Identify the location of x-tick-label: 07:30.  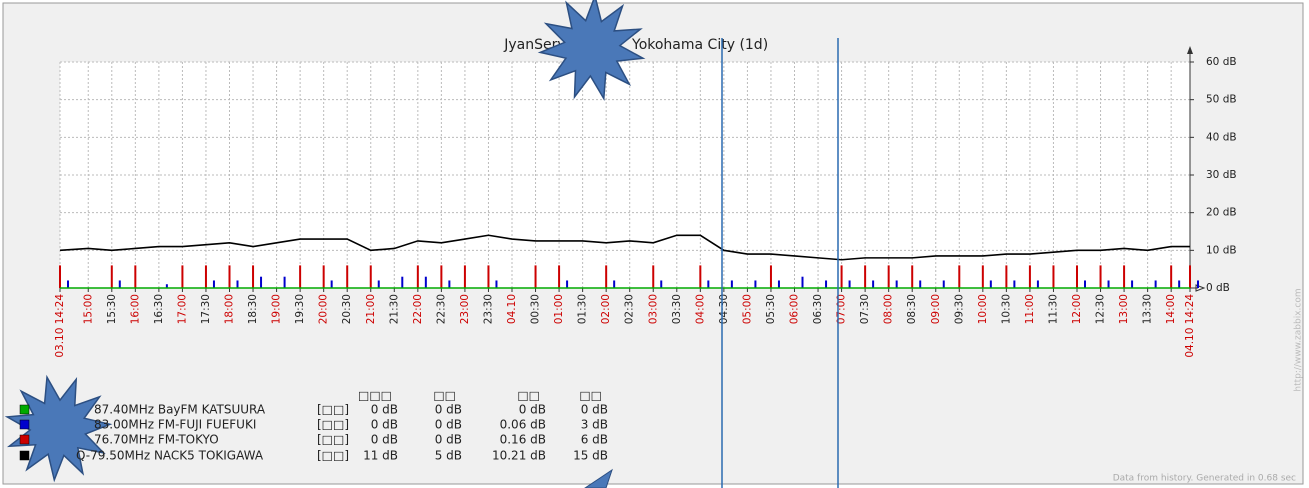
(865, 309).